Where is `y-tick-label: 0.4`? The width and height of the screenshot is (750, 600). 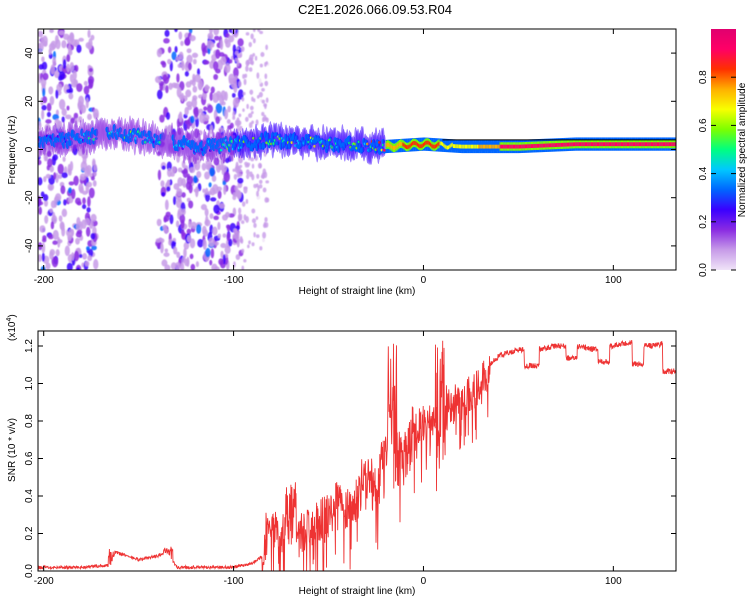
y-tick-label: 0.4 is located at coordinates (29, 496).